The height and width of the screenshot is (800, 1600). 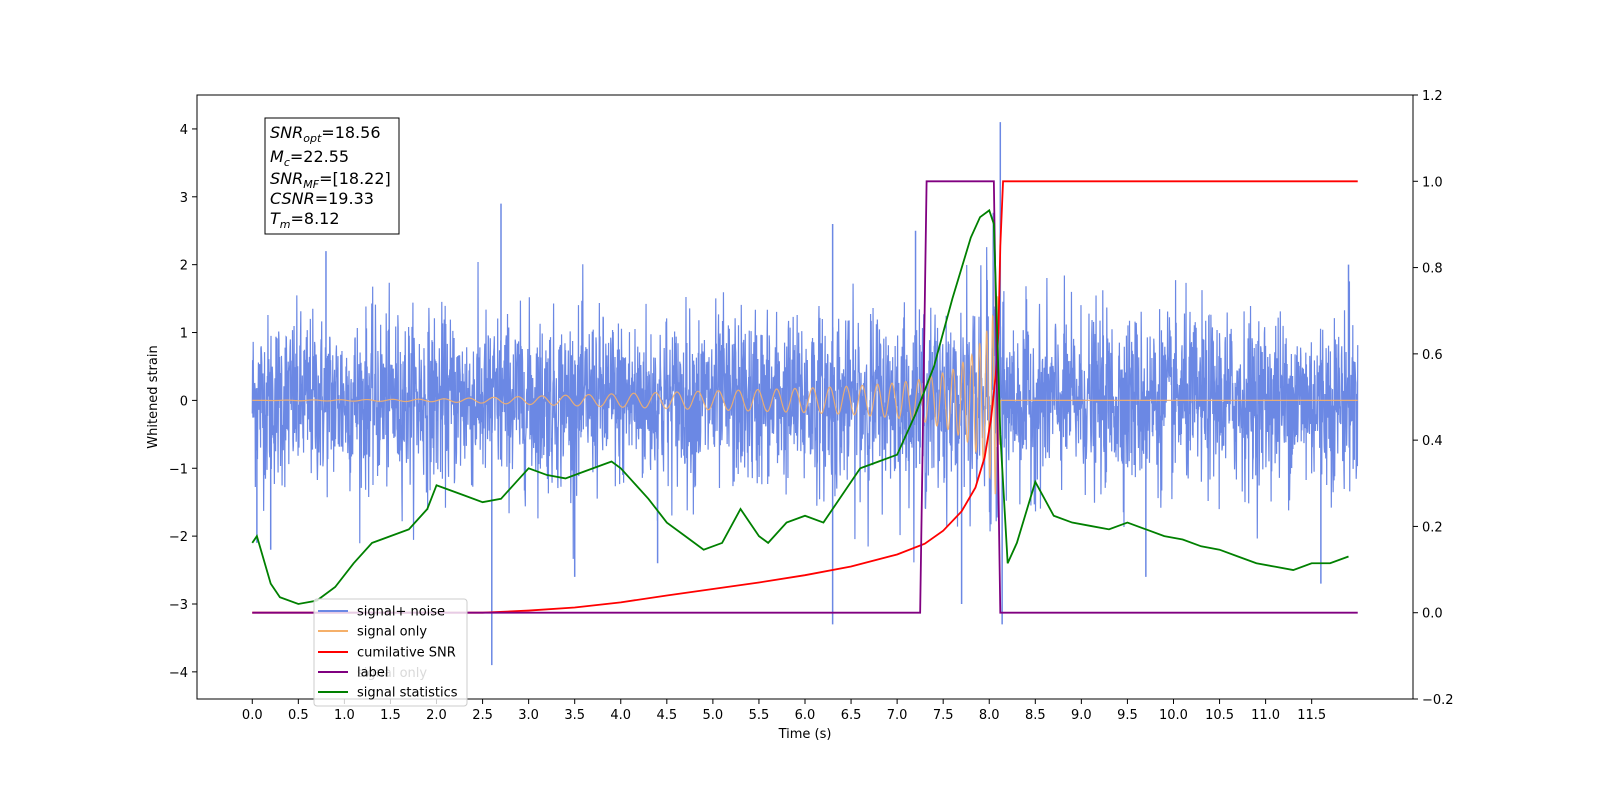 I want to click on x-tick-label: 5.0, so click(x=713, y=715).